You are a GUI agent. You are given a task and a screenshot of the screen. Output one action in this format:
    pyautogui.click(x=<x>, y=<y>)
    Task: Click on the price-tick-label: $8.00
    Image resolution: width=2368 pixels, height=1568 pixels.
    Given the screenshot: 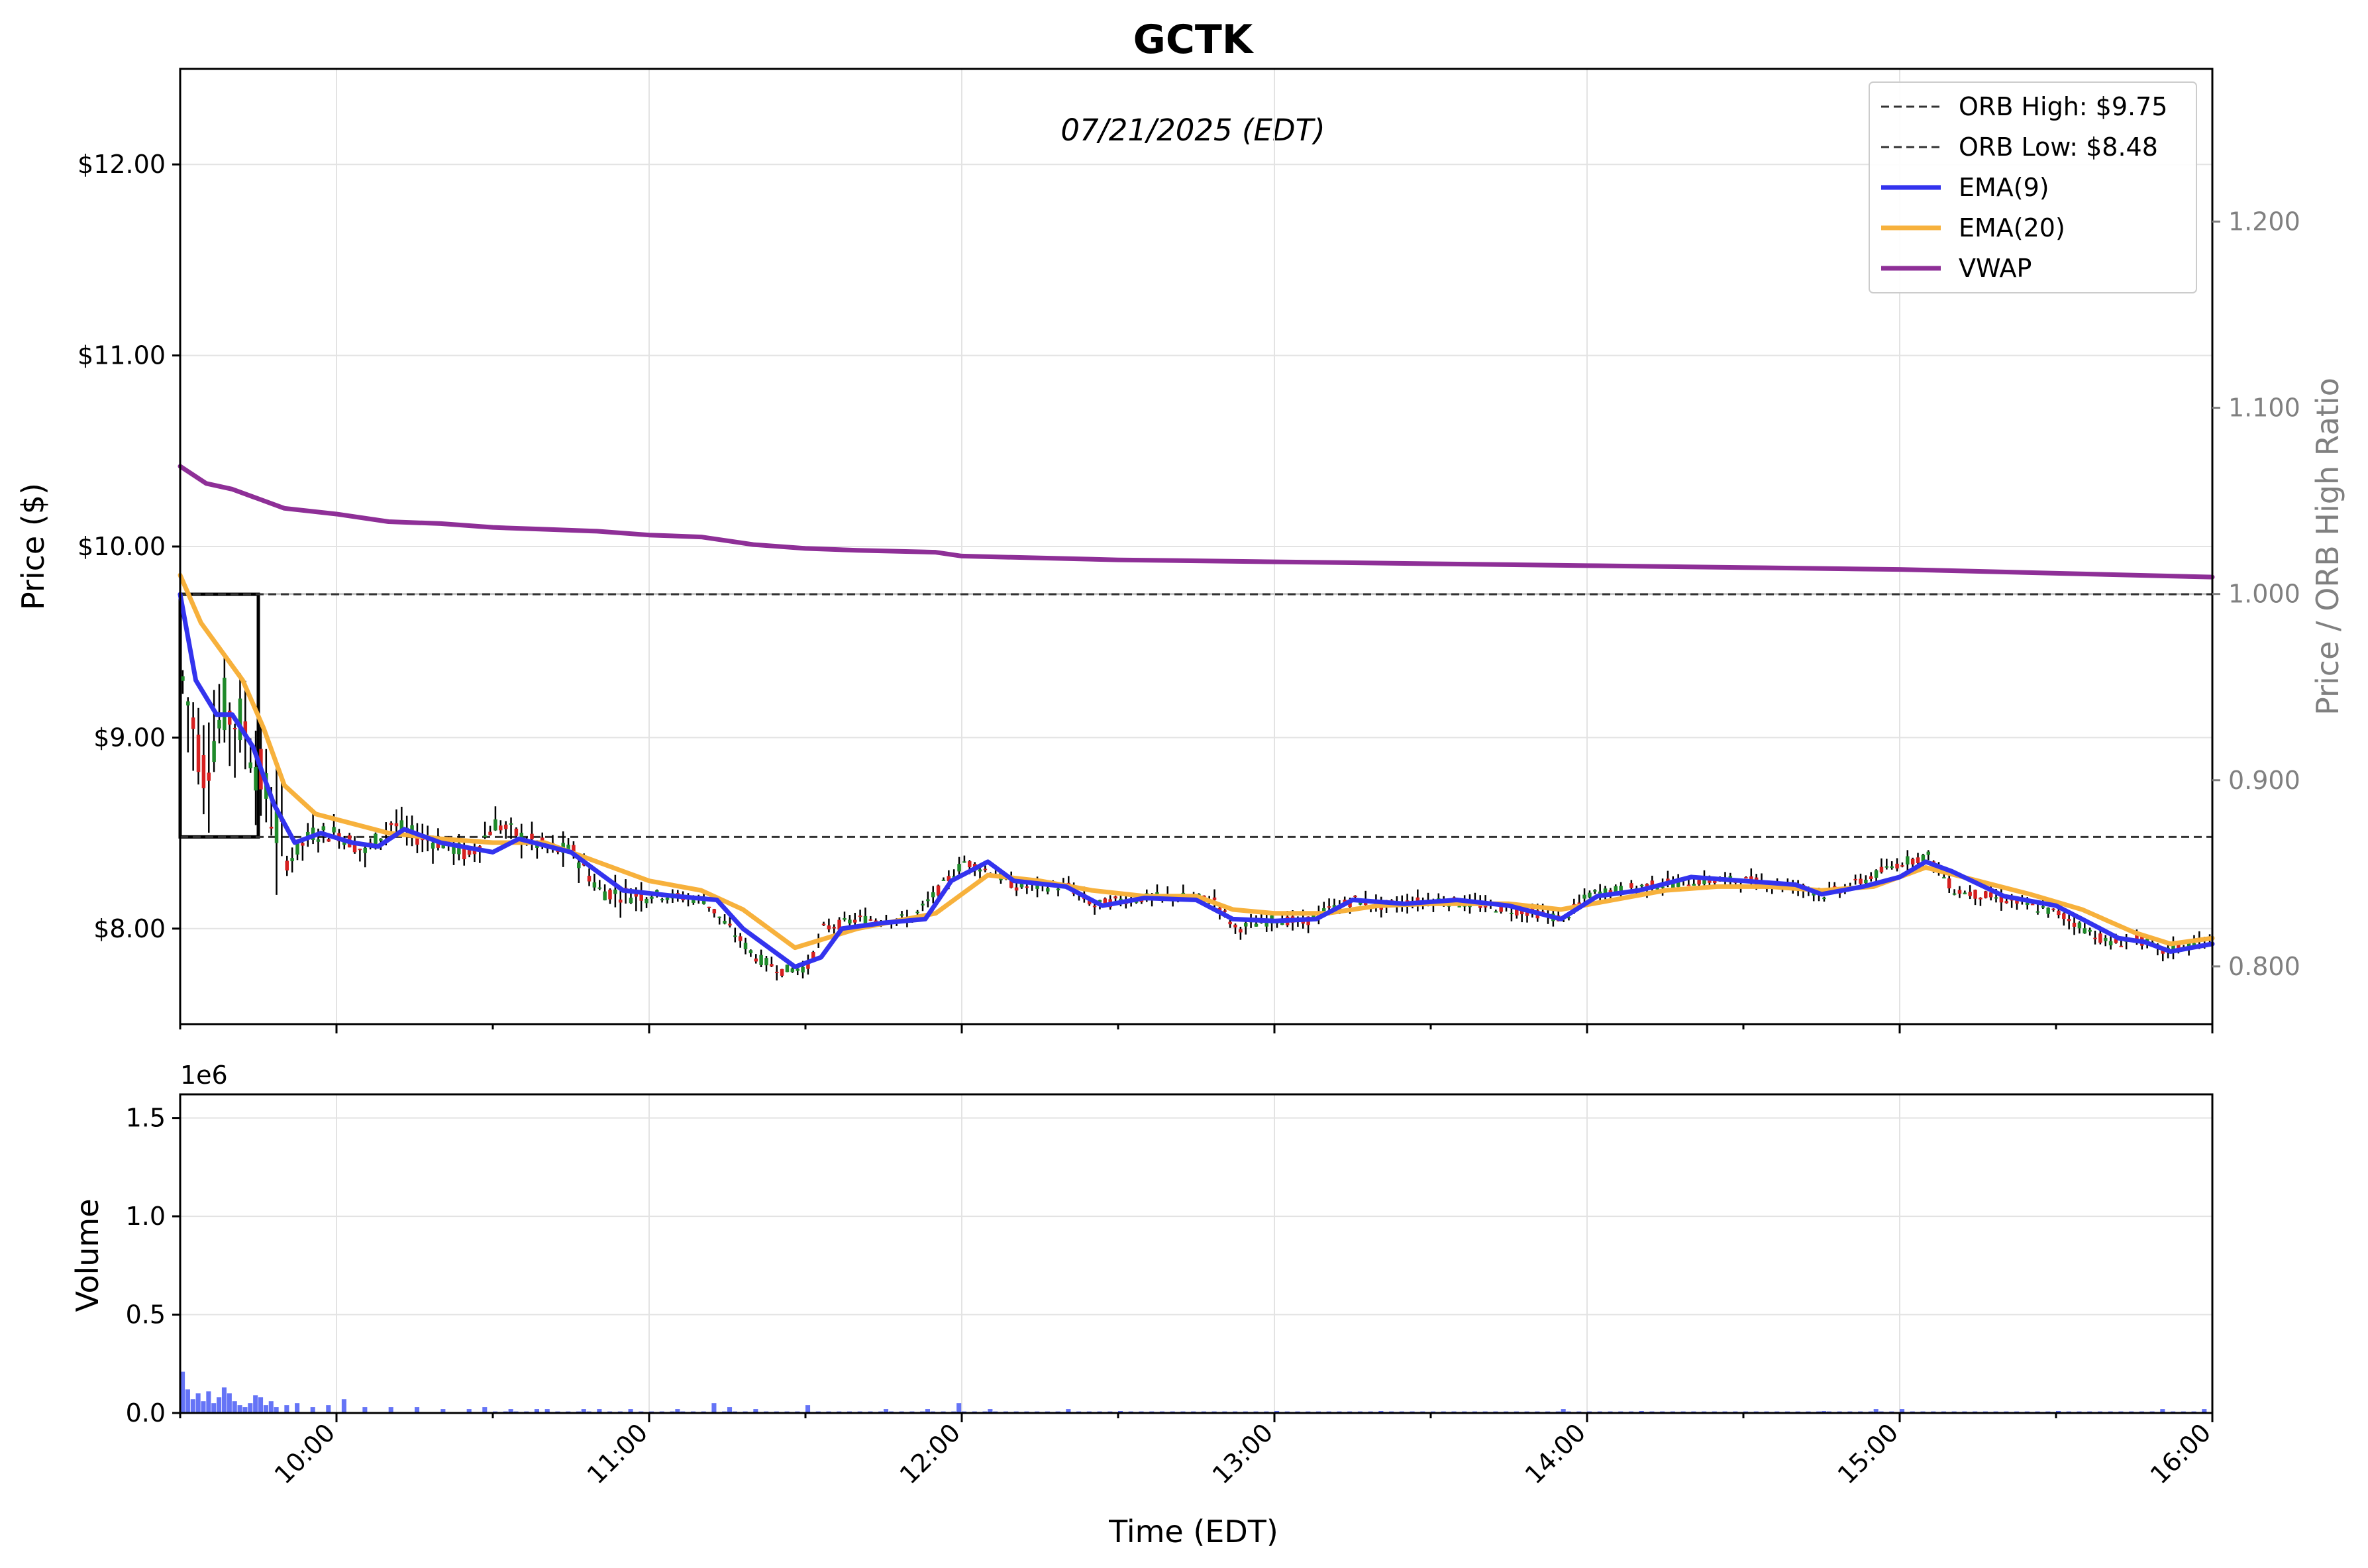 What is the action you would take?
    pyautogui.click(x=129, y=928)
    